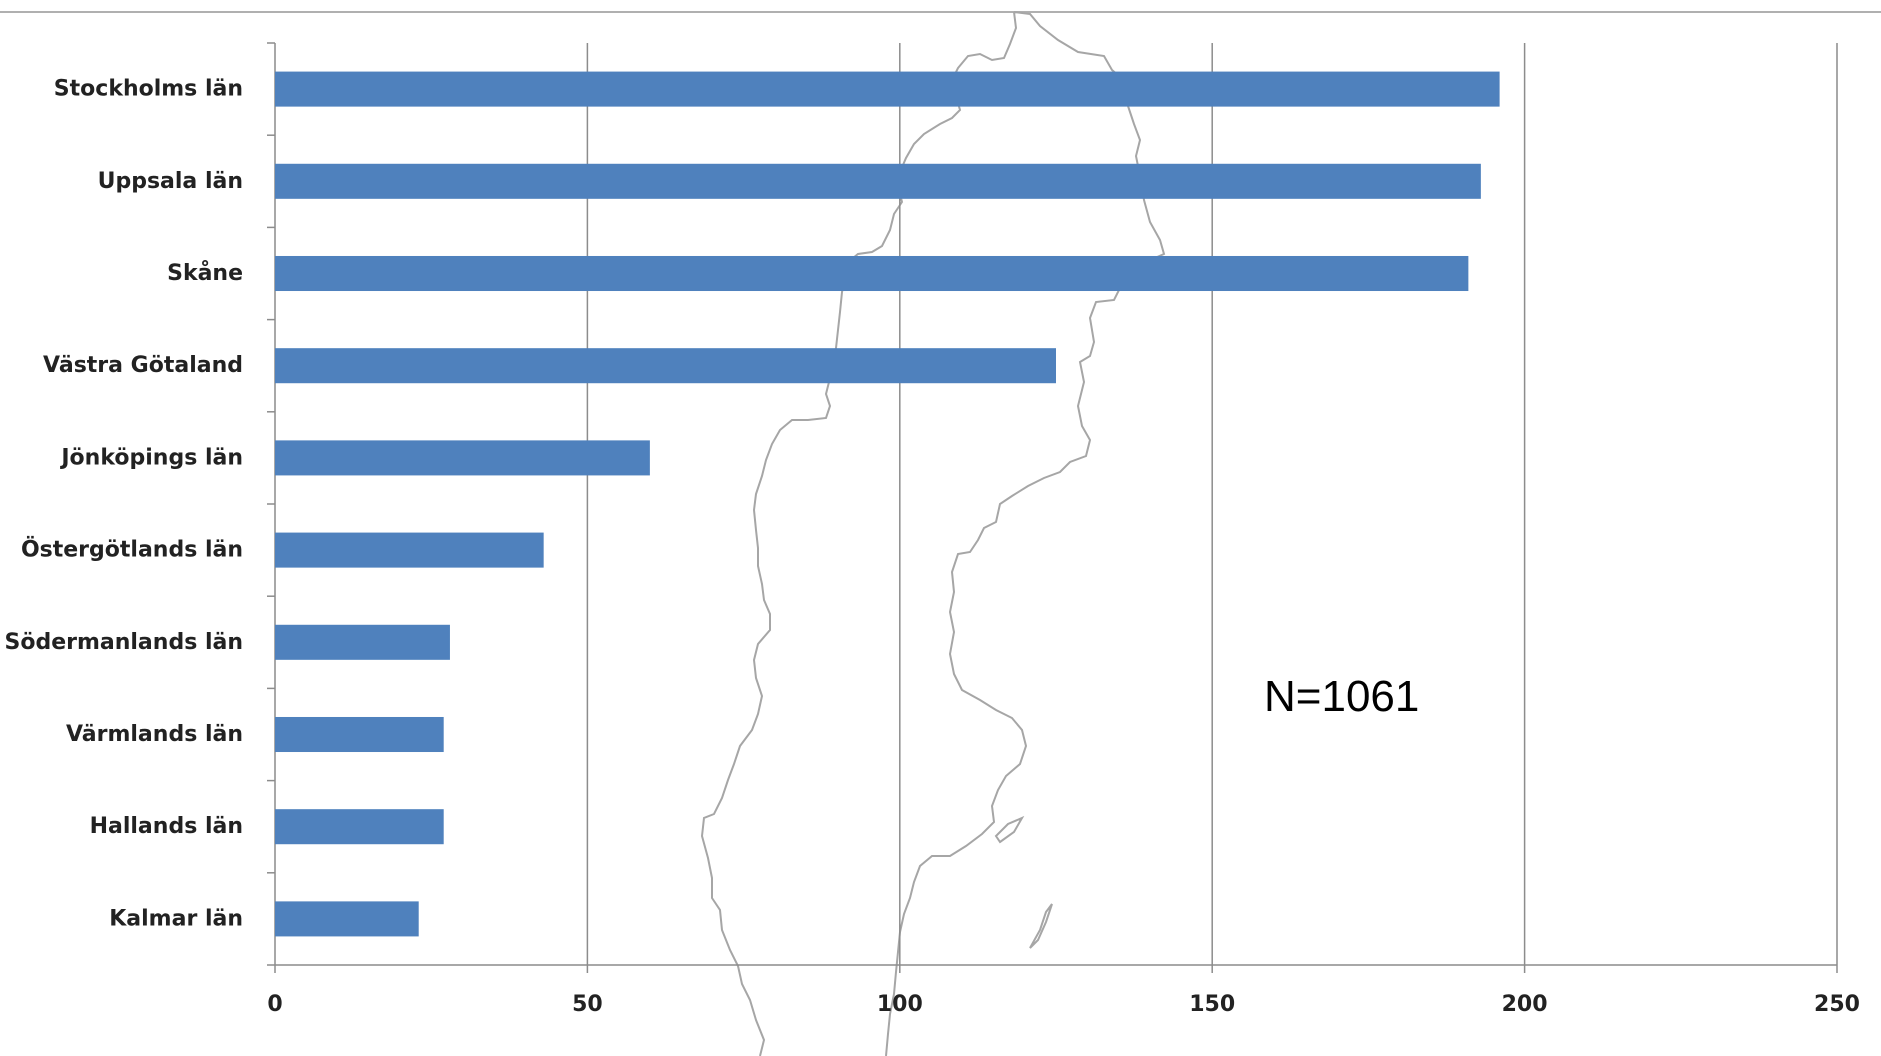  What do you see at coordinates (148, 89) in the screenshot?
I see `category-label: Stockholms län` at bounding box center [148, 89].